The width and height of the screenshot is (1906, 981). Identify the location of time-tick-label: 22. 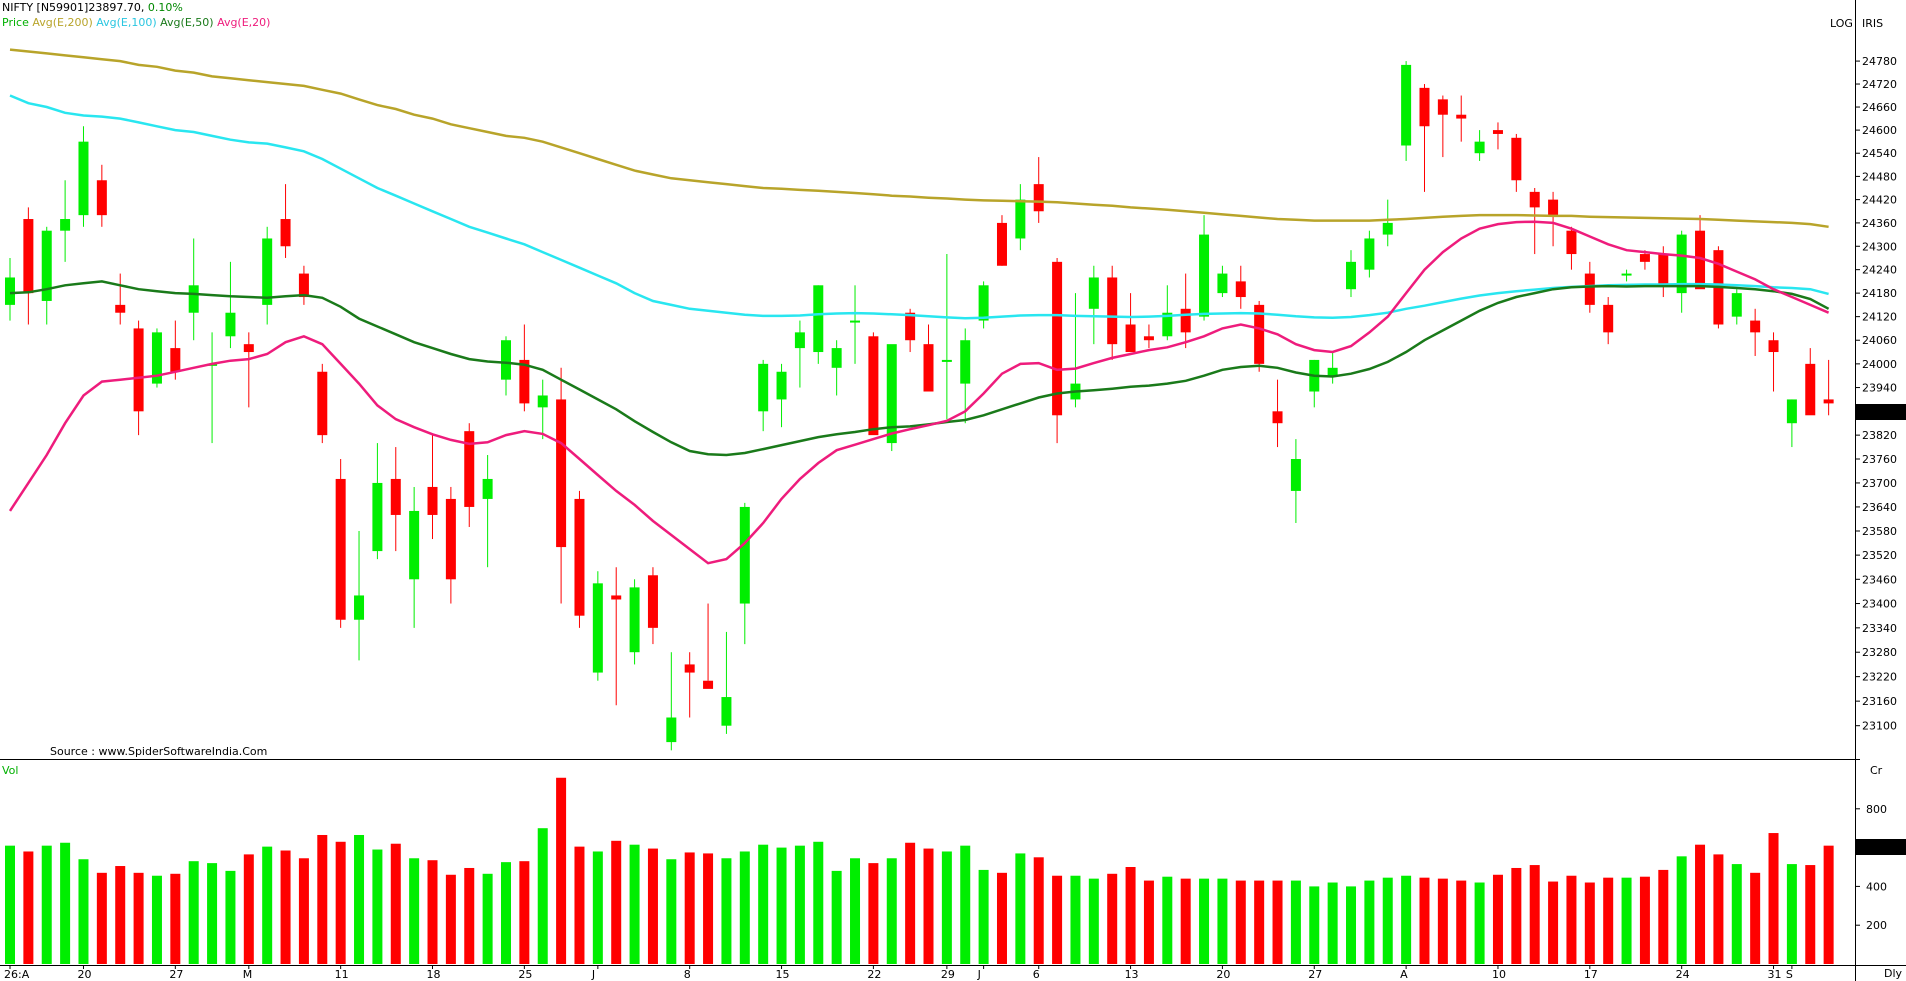
(874, 974).